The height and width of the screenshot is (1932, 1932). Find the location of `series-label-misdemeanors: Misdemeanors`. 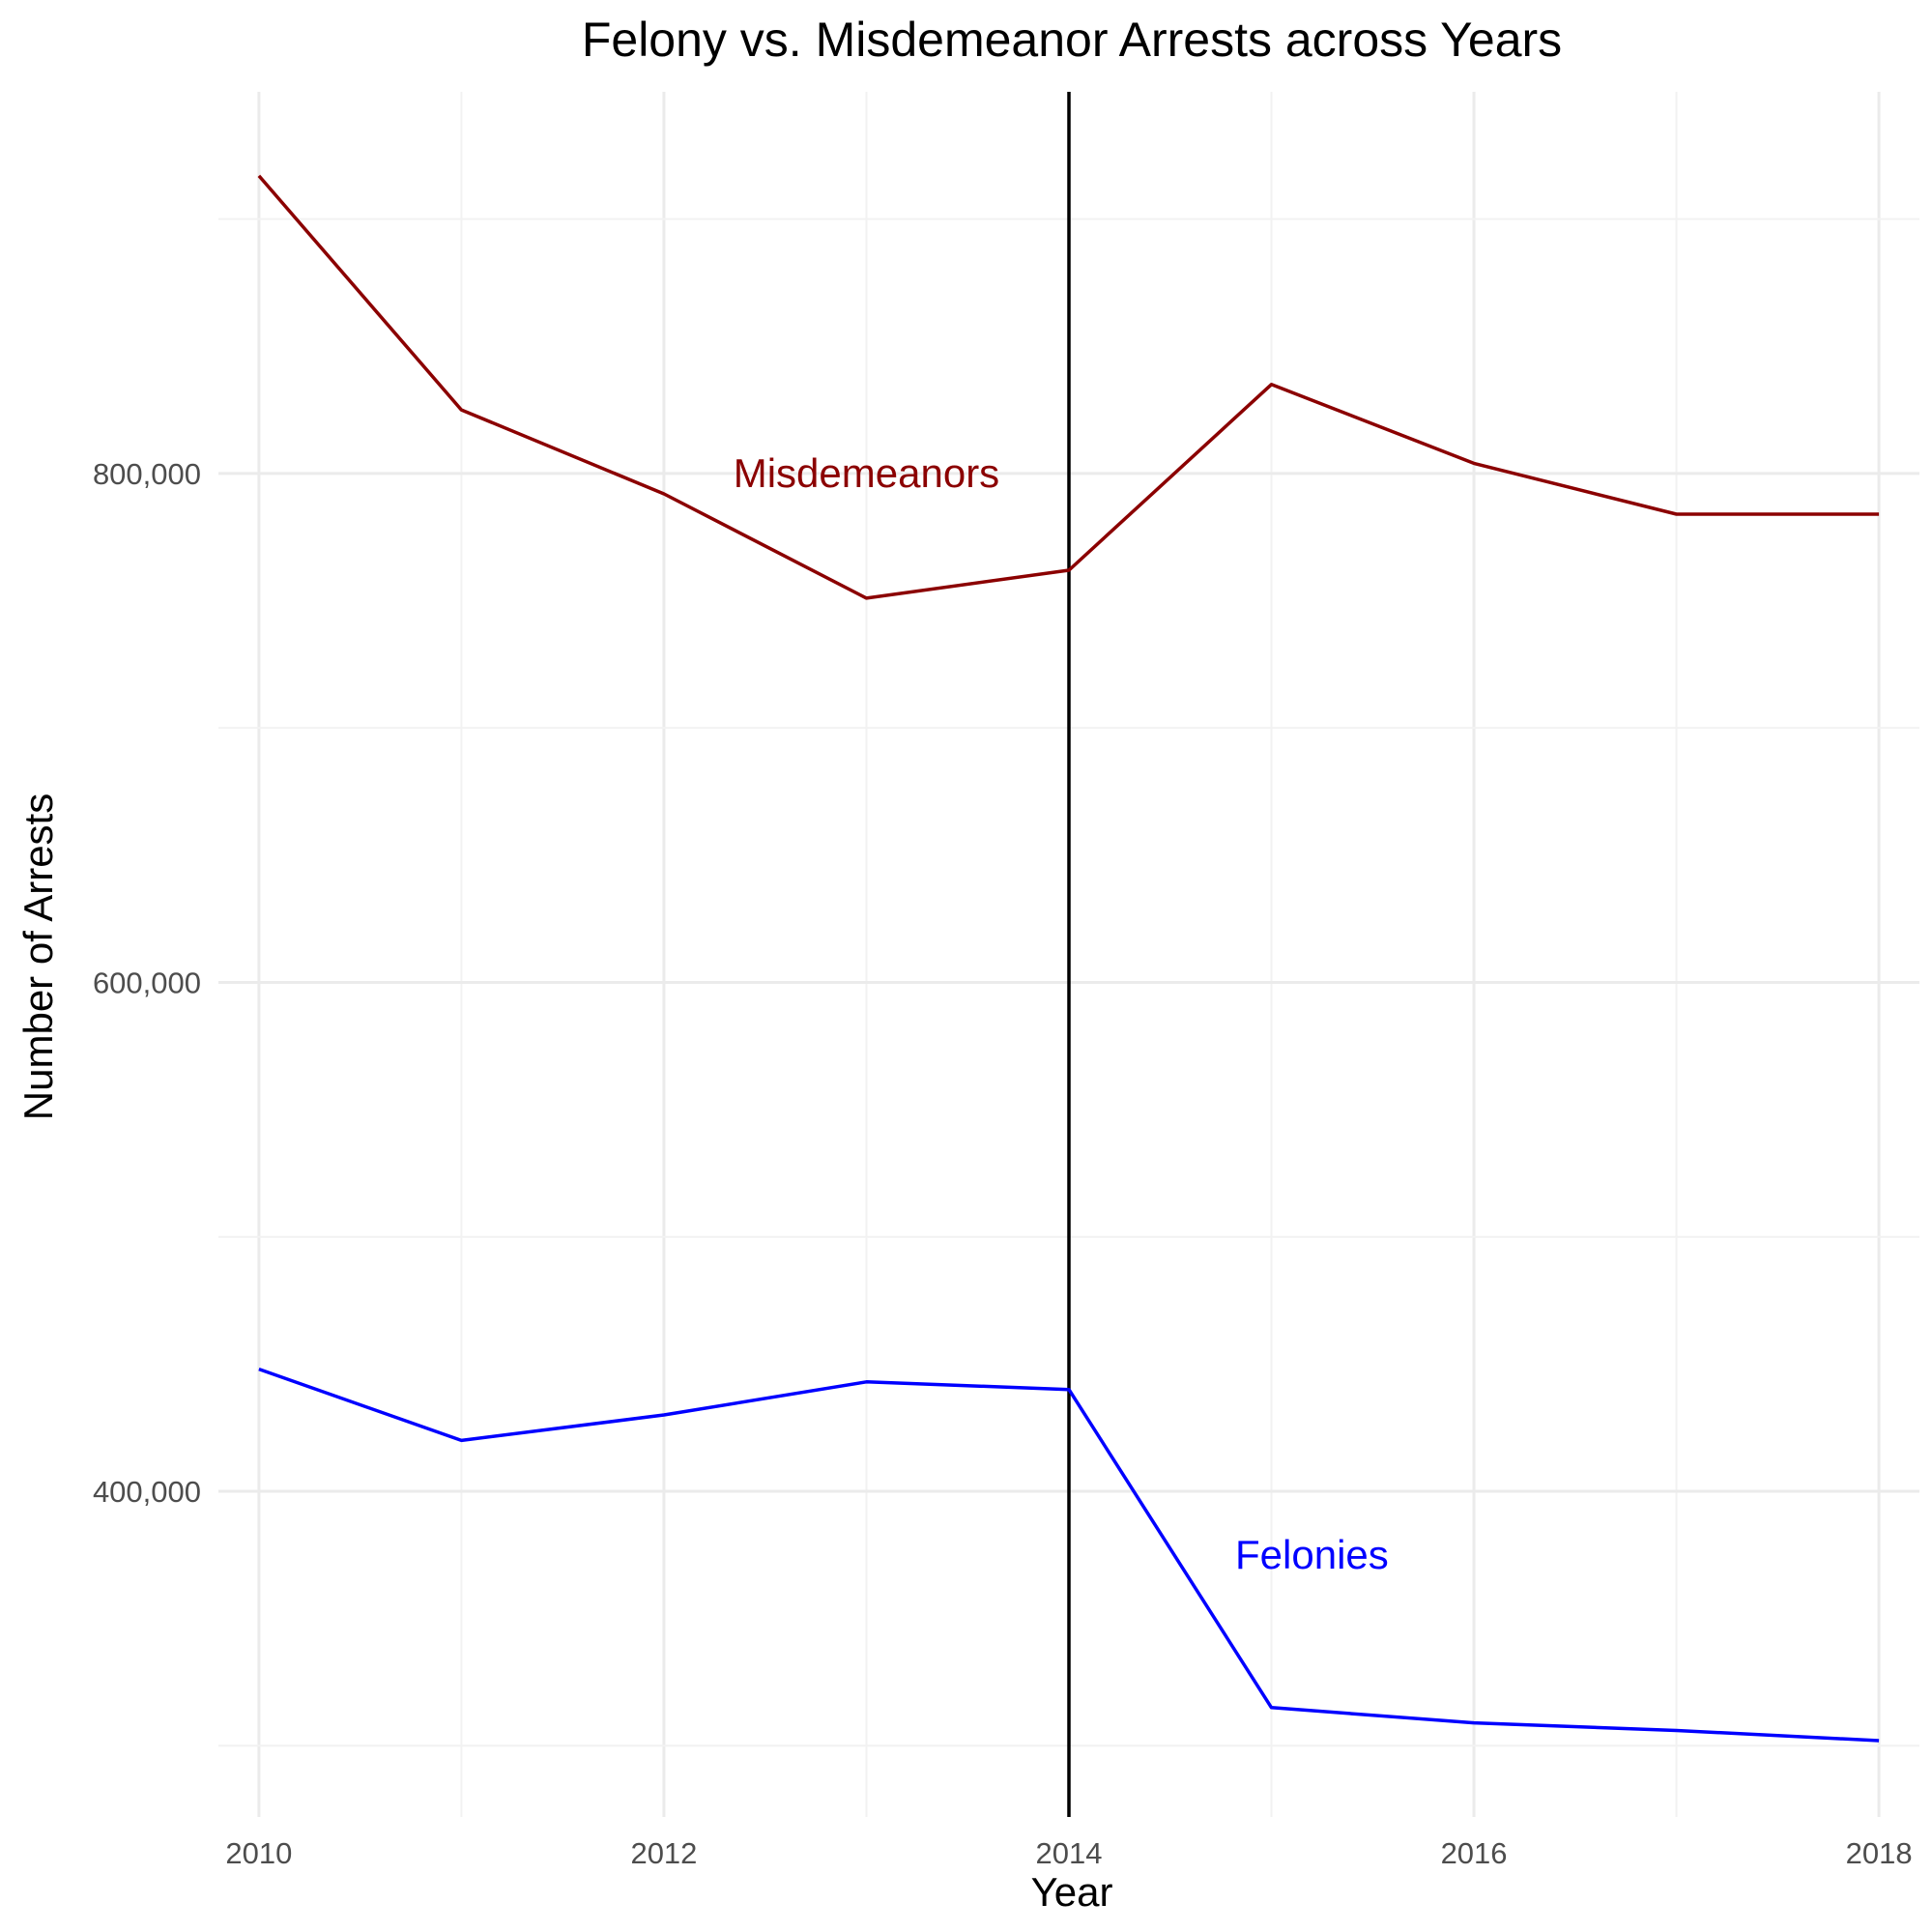

series-label-misdemeanors: Misdemeanors is located at coordinates (866, 473).